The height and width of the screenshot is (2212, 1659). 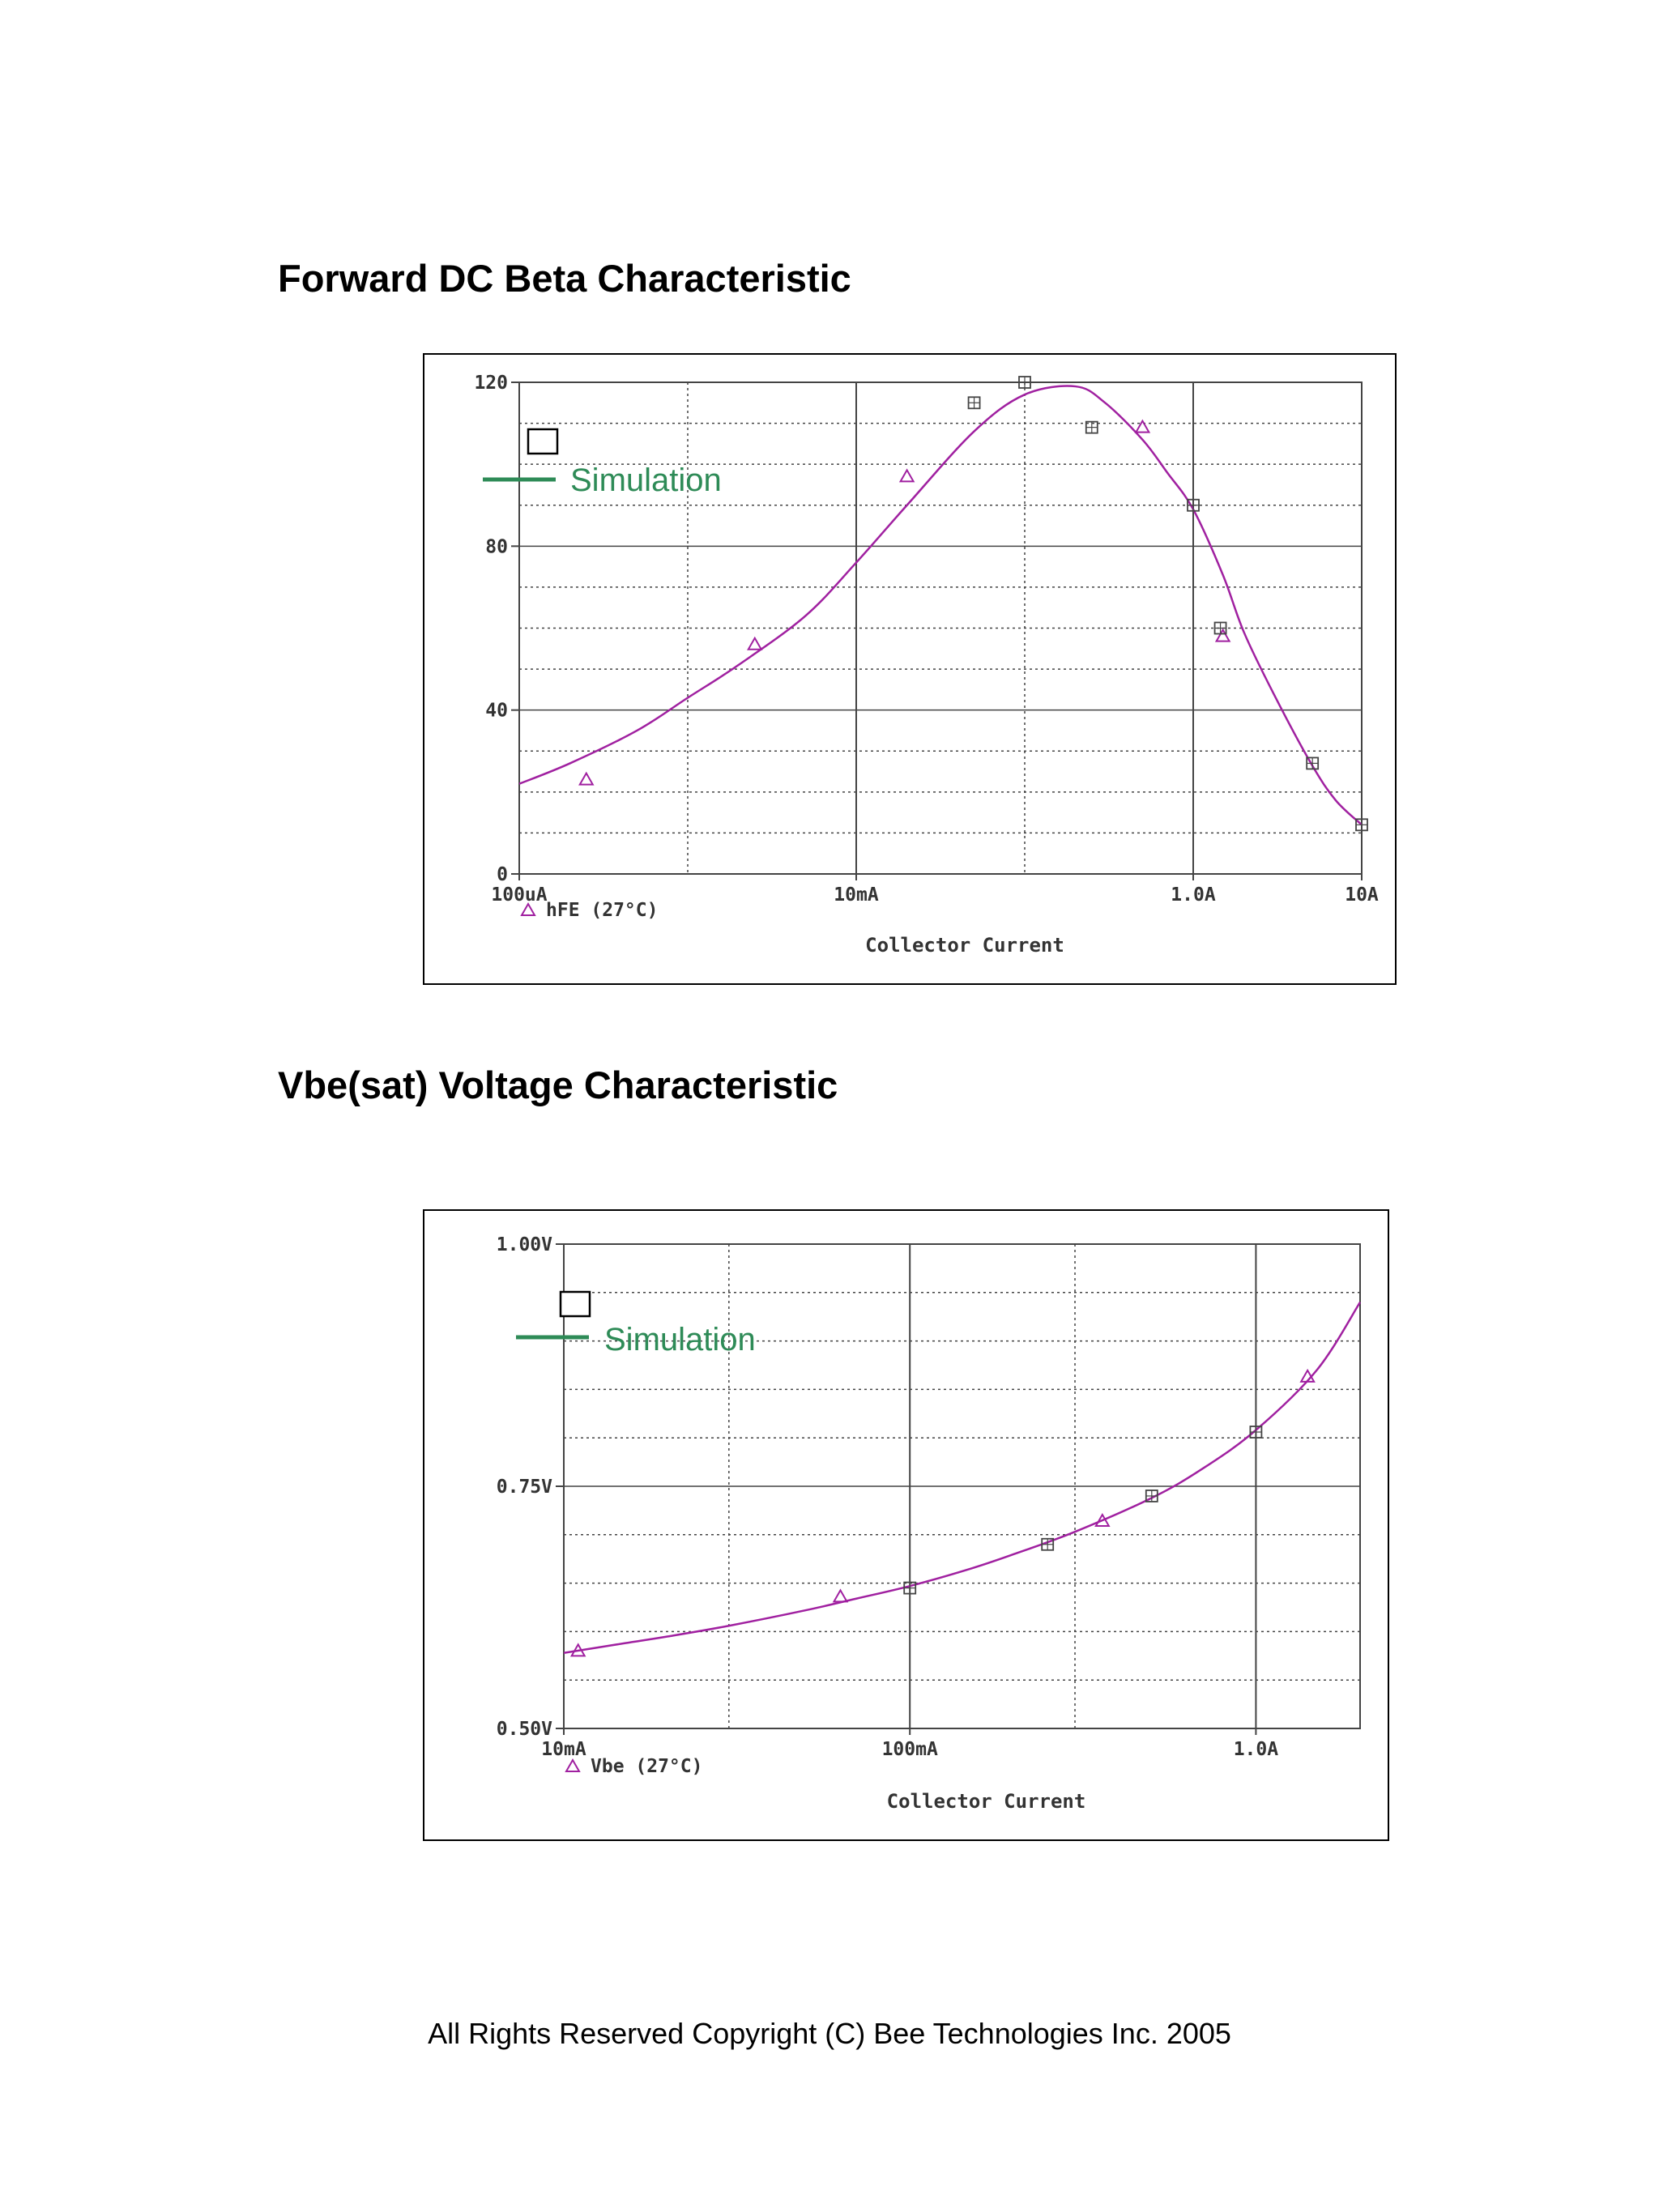 I want to click on legend-marker-label: hFE (27°C), so click(x=602, y=910).